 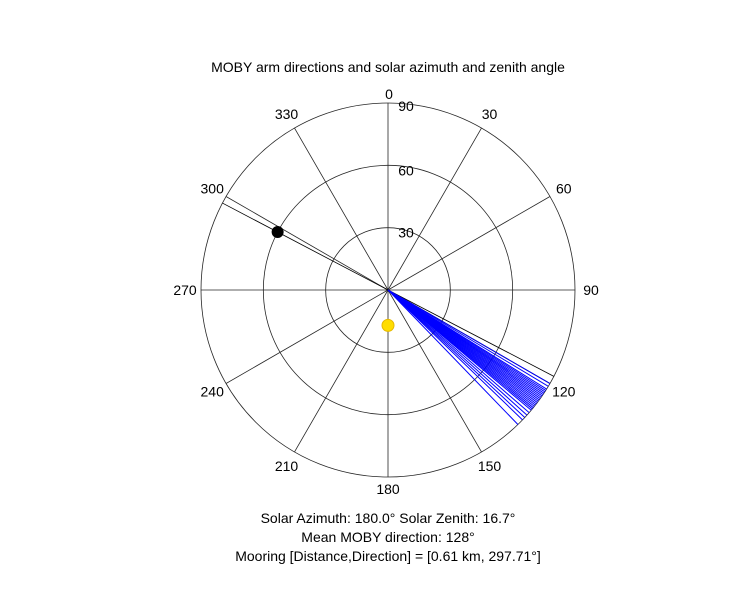 I want to click on theta-tick-label: 0, so click(x=389, y=94).